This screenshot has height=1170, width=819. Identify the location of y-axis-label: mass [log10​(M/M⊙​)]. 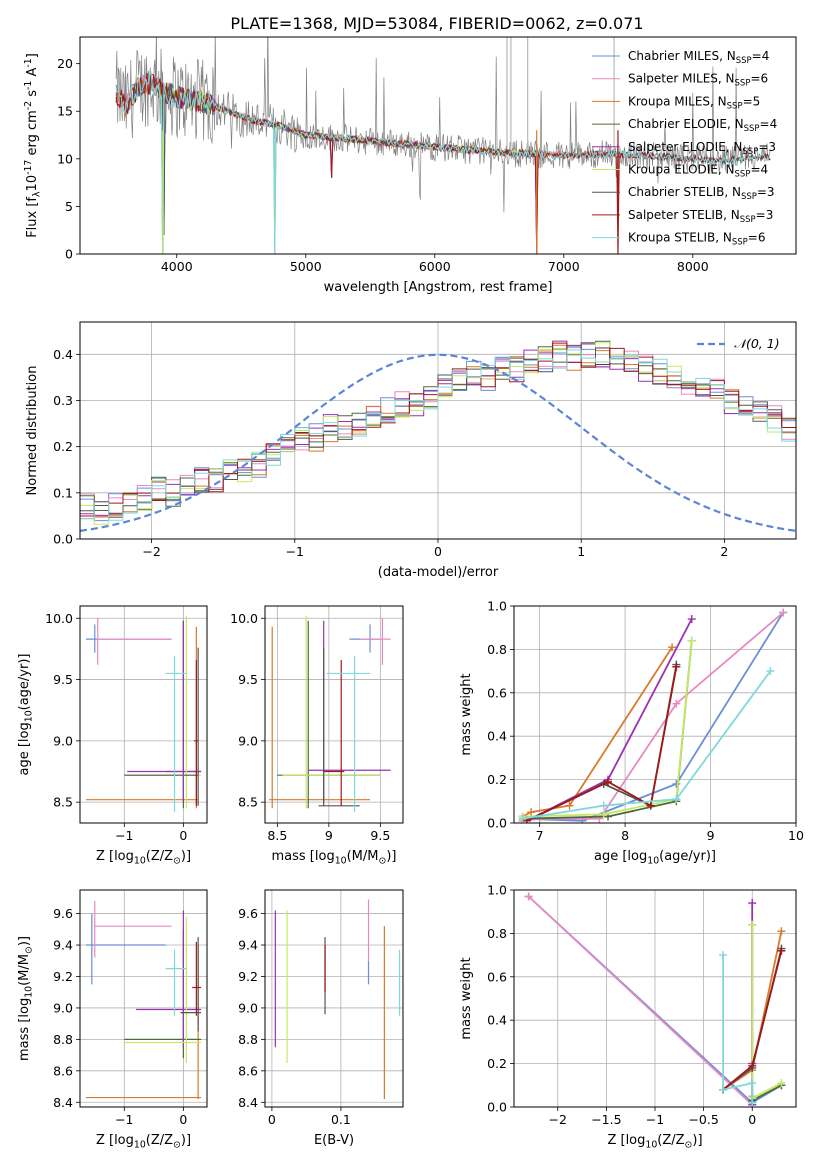
(25, 998).